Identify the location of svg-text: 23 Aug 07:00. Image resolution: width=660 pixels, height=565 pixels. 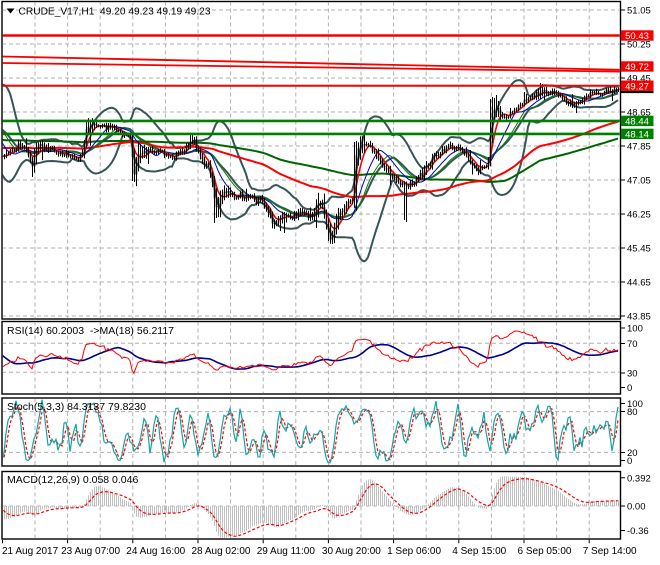
(90, 551).